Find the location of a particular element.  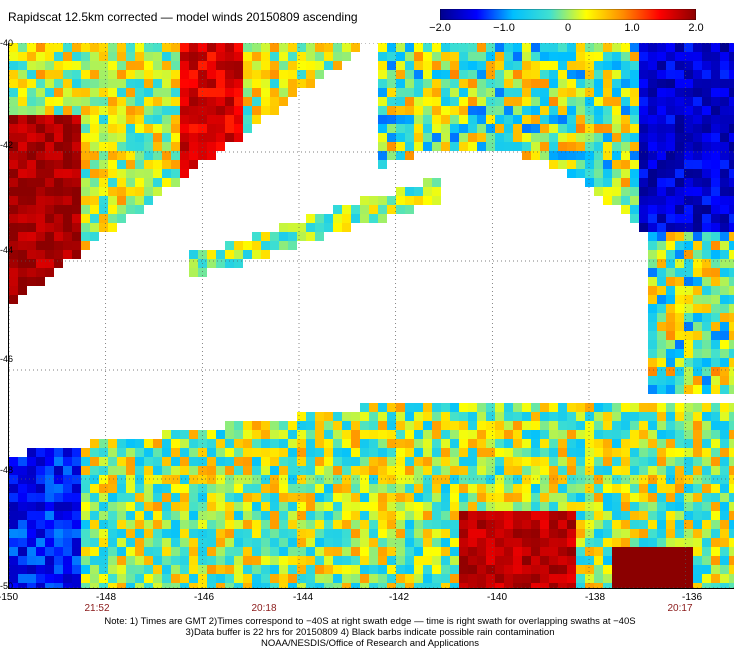

colorbar is located at coordinates (568, 14).